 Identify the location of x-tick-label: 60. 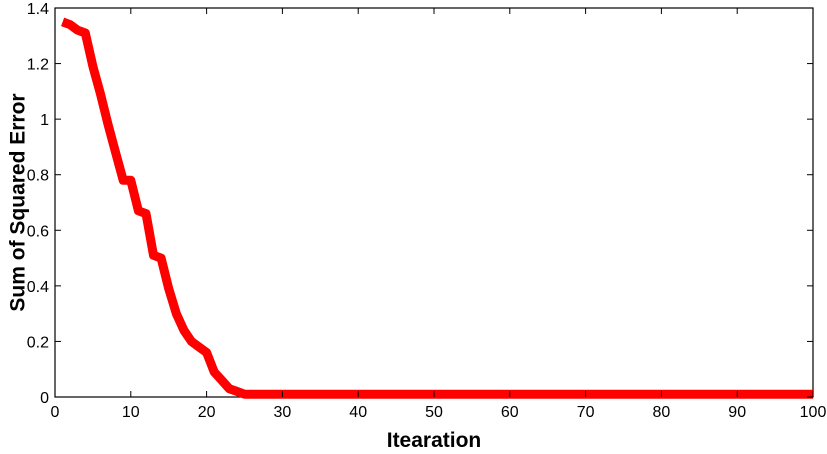
(510, 412).